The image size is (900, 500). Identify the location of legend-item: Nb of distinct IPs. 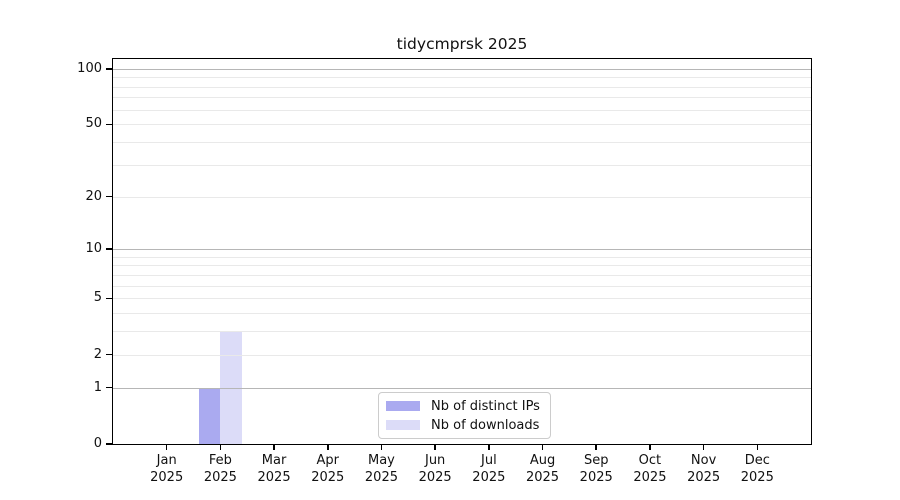
(463, 406).